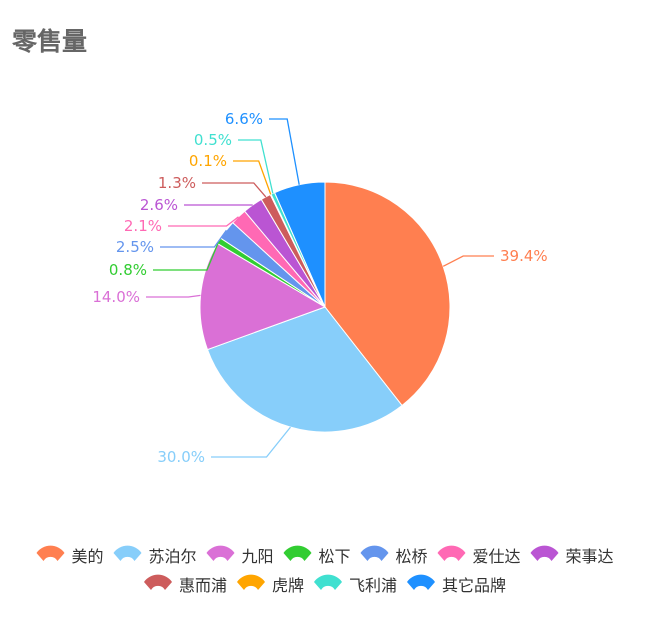 The image size is (650, 619). What do you see at coordinates (128, 270) in the screenshot?
I see `data-label-4: 0.8%` at bounding box center [128, 270].